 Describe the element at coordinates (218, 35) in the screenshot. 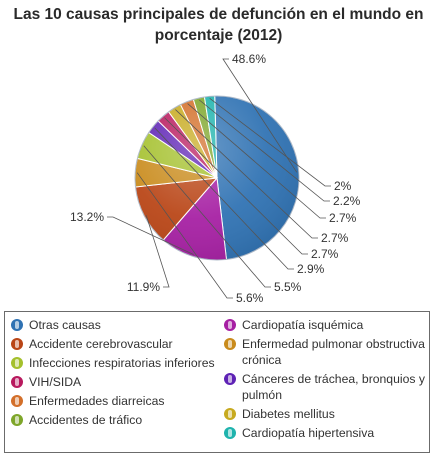

I see `chart-title-line-2: porcentaje (2012)` at that location.